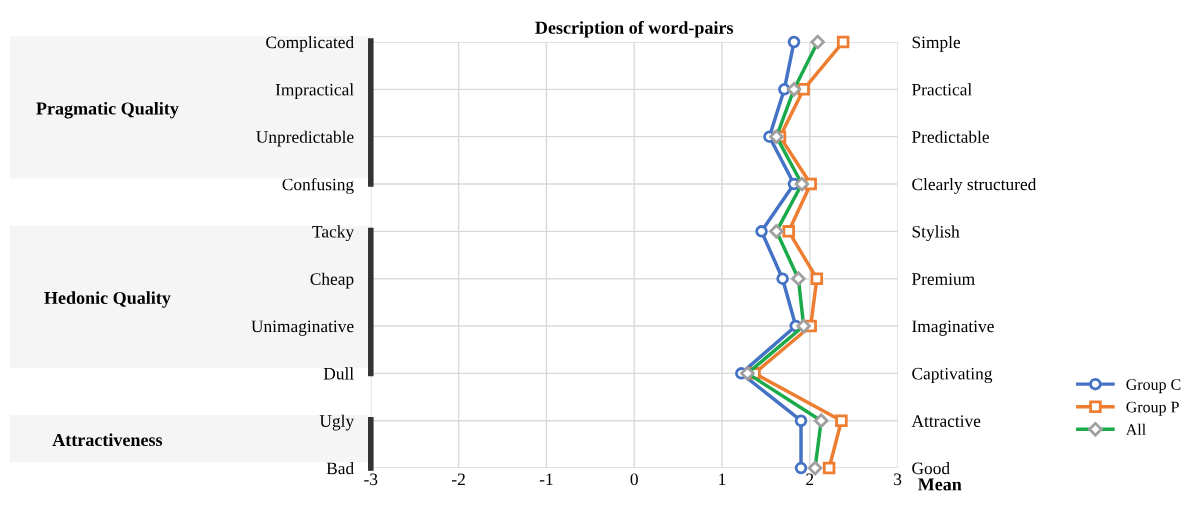 This screenshot has height=506, width=1200. What do you see at coordinates (371, 479) in the screenshot?
I see `x-tick-label: -3` at bounding box center [371, 479].